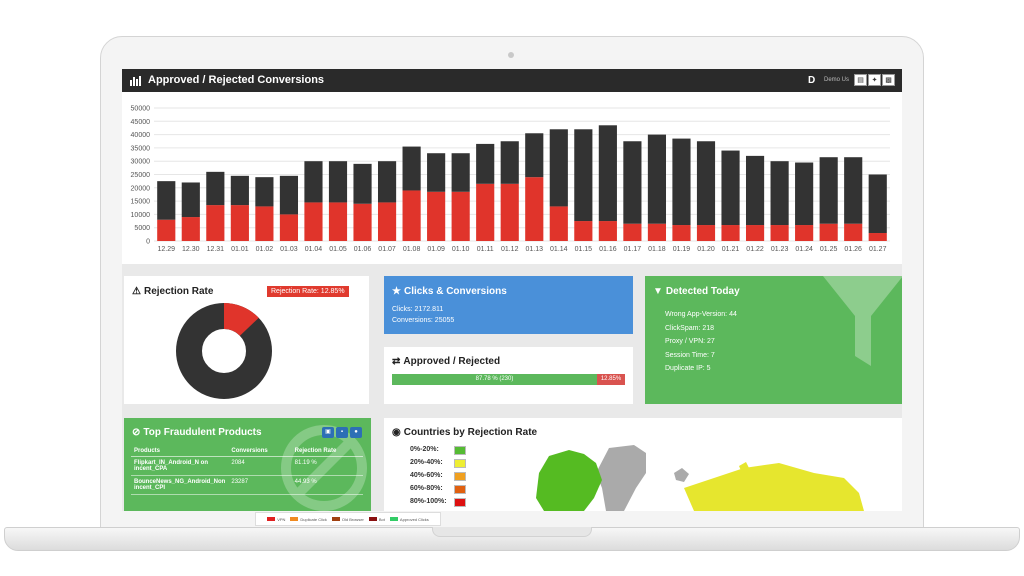 This screenshot has width=1024, height=576. I want to click on approved-rejected-heading: ⇄ Approved / Rejected, so click(446, 361).